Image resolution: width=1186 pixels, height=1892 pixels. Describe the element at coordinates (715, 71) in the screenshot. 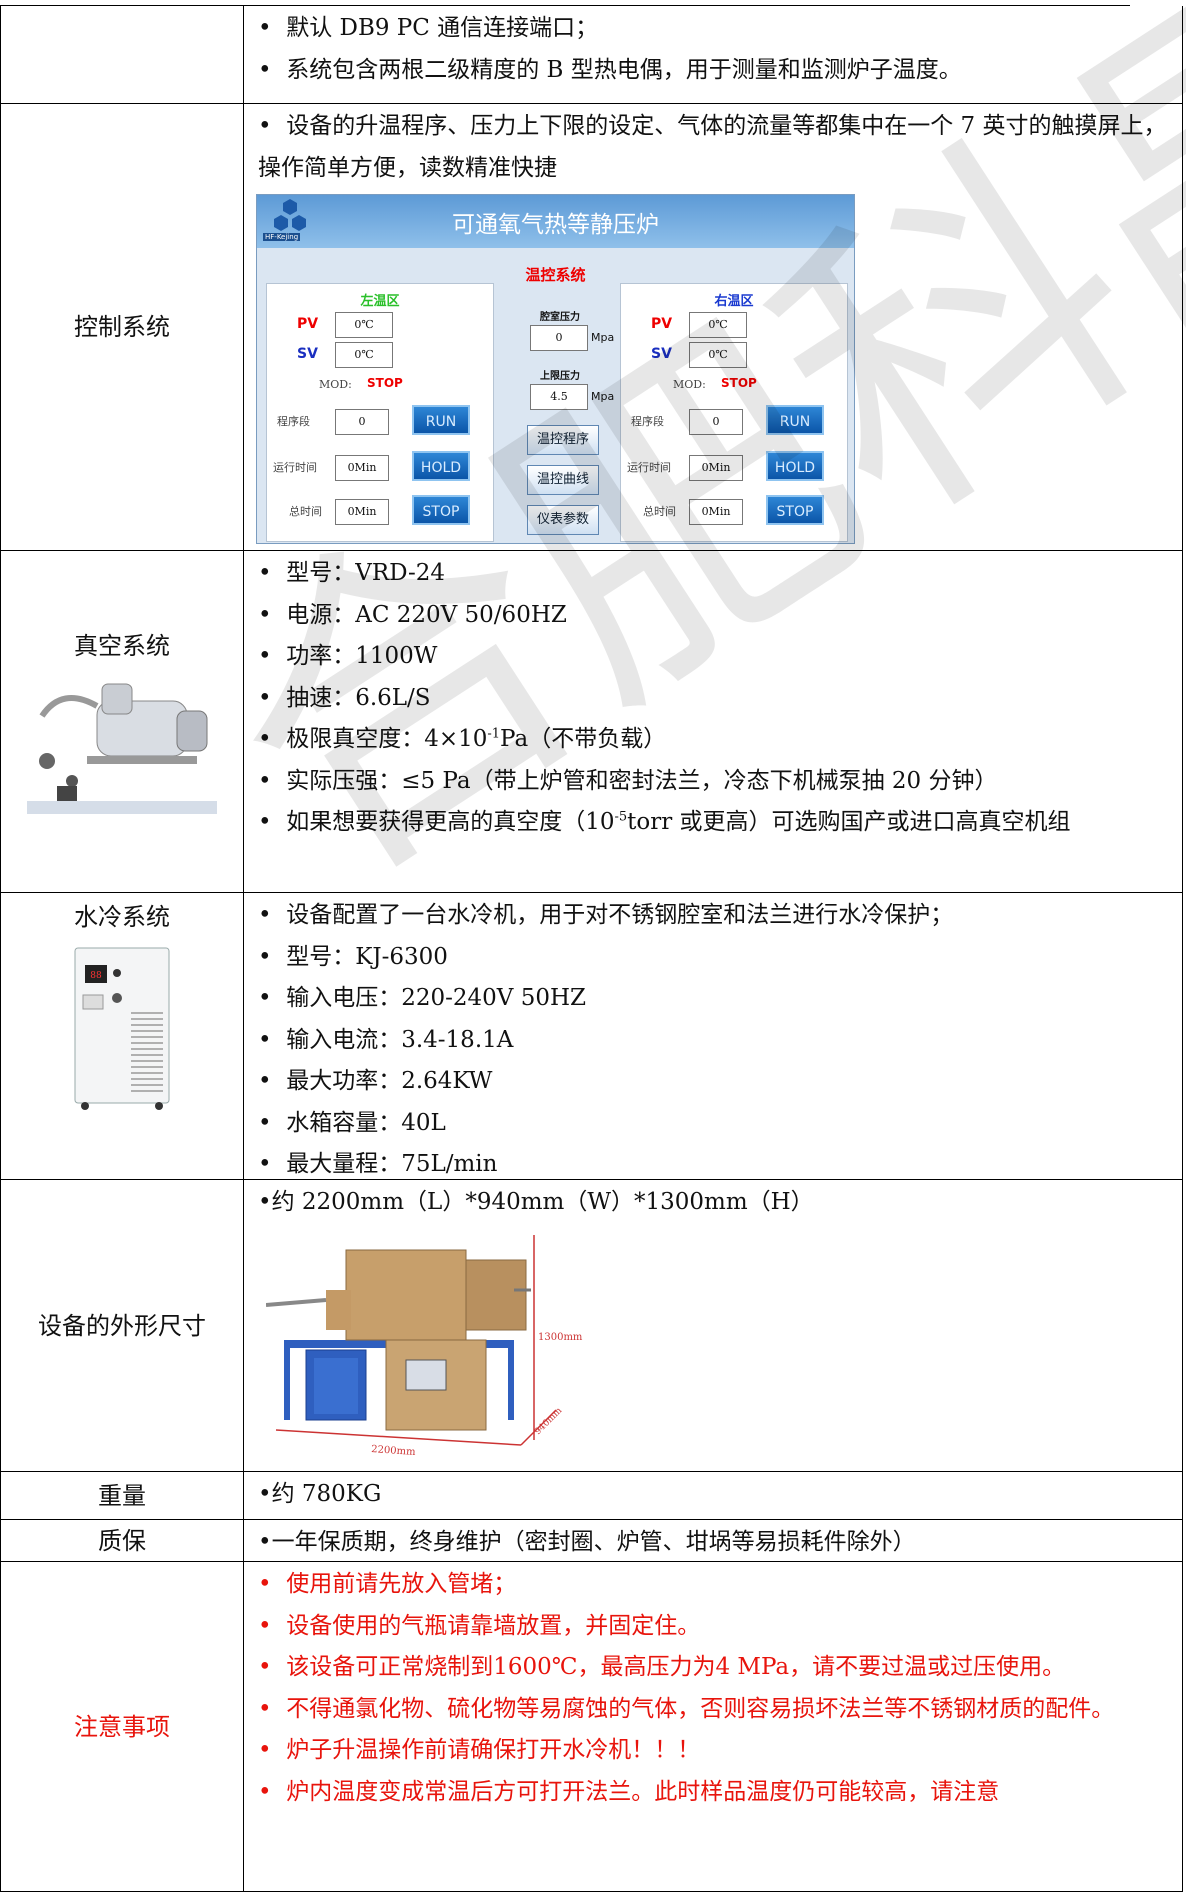

I see `bullet-item: 系统包含两根二级精度的 B 型热电偶，用于测量和监测炉子温度。` at that location.